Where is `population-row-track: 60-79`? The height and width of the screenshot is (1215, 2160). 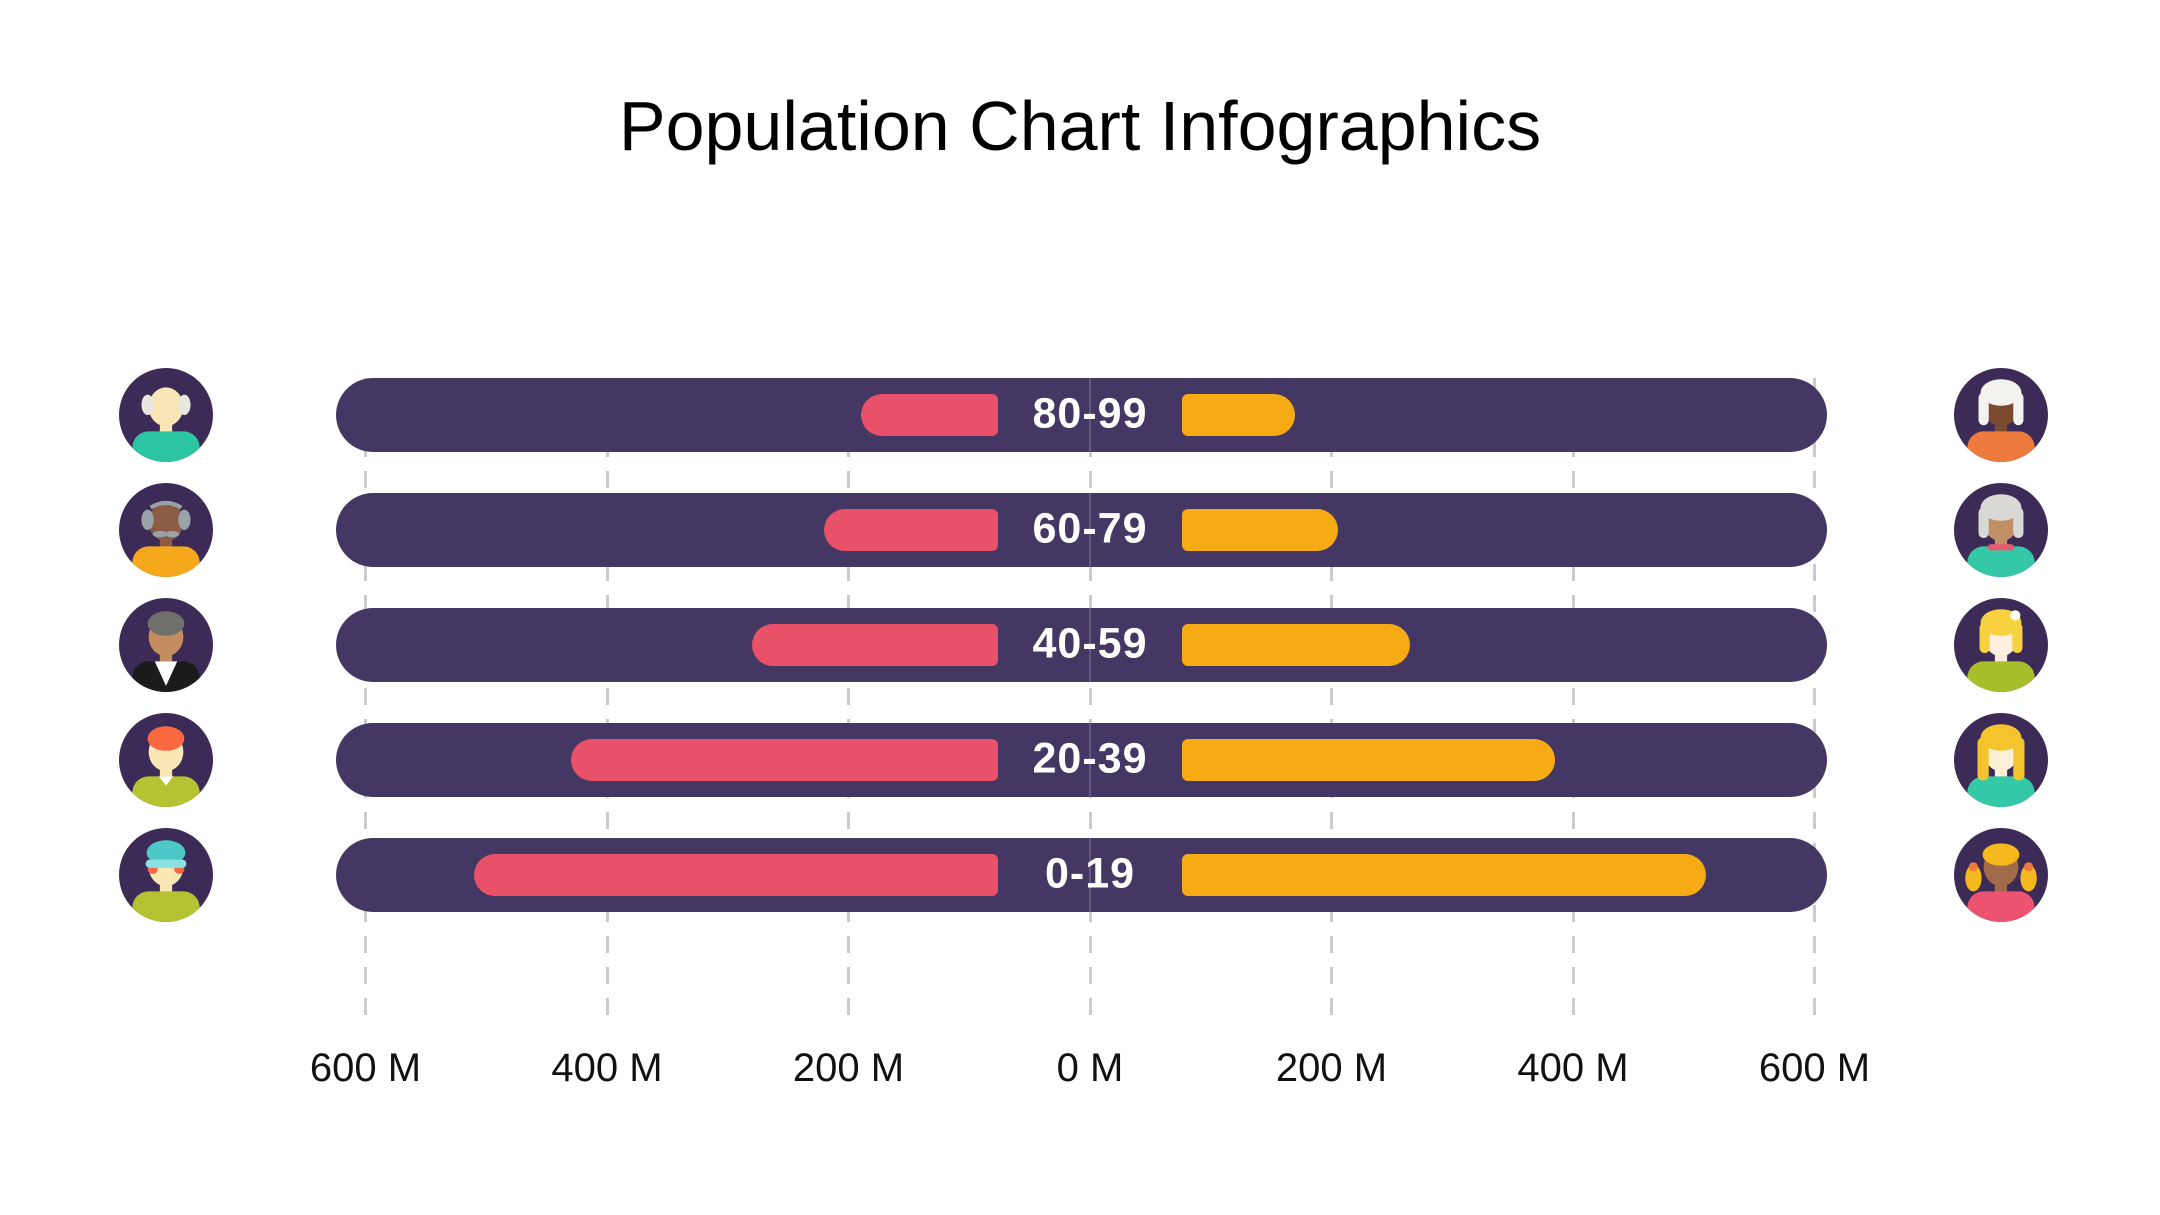
population-row-track: 60-79 is located at coordinates (1081, 530).